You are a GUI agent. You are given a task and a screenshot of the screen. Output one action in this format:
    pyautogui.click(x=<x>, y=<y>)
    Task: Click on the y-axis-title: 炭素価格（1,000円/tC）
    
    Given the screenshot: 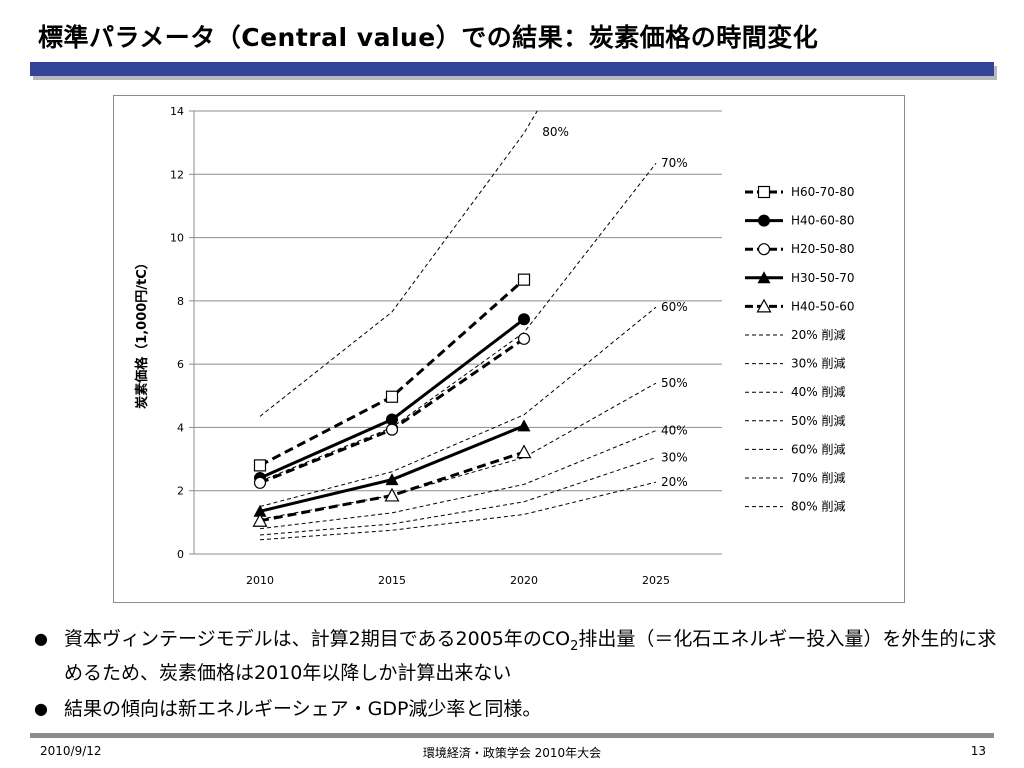 What is the action you would take?
    pyautogui.click(x=142, y=332)
    